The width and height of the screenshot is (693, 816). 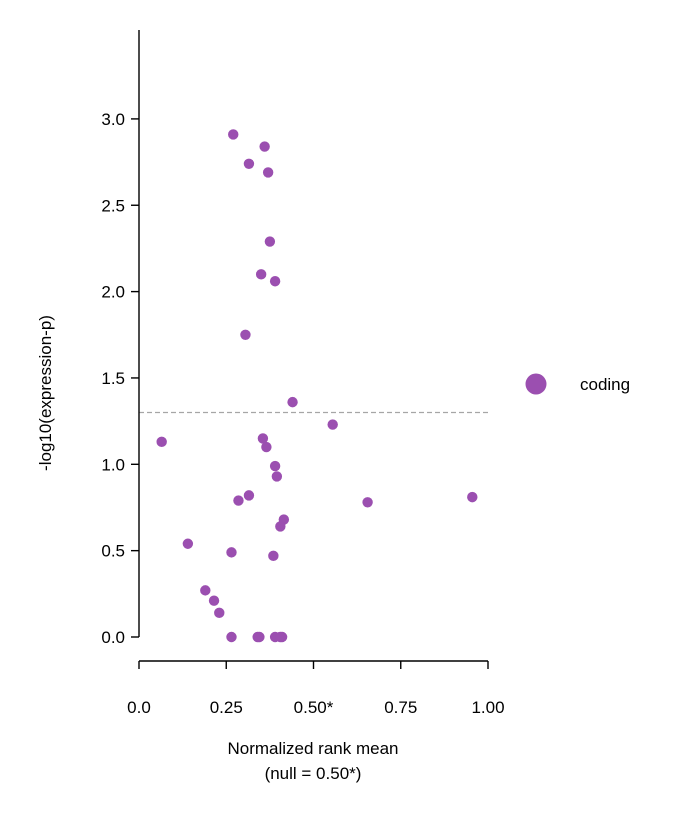 I want to click on y-tick-label: 0.5, so click(x=113, y=551).